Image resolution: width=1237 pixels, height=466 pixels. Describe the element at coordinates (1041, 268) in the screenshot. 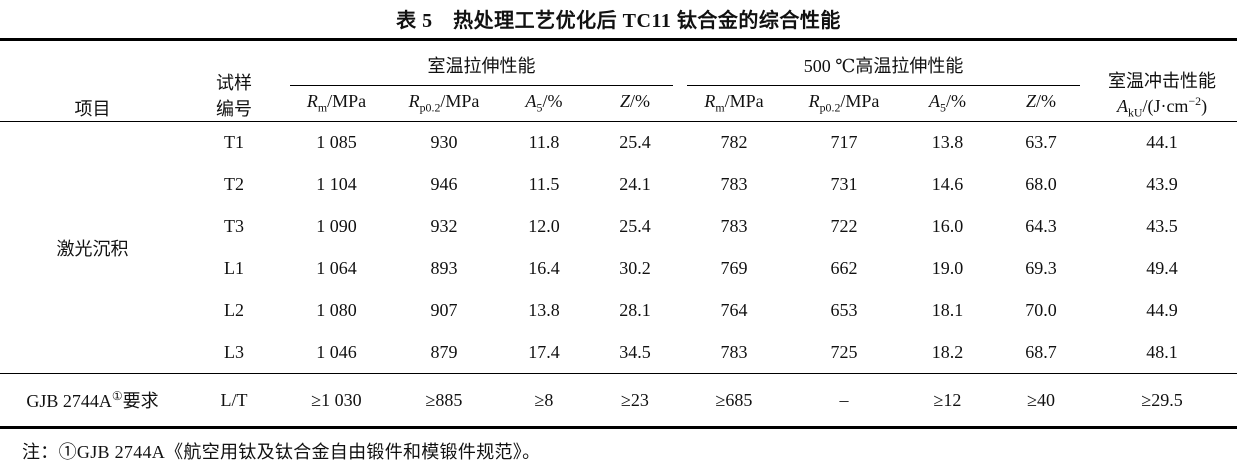

I see `table-cell: 69.3` at that location.